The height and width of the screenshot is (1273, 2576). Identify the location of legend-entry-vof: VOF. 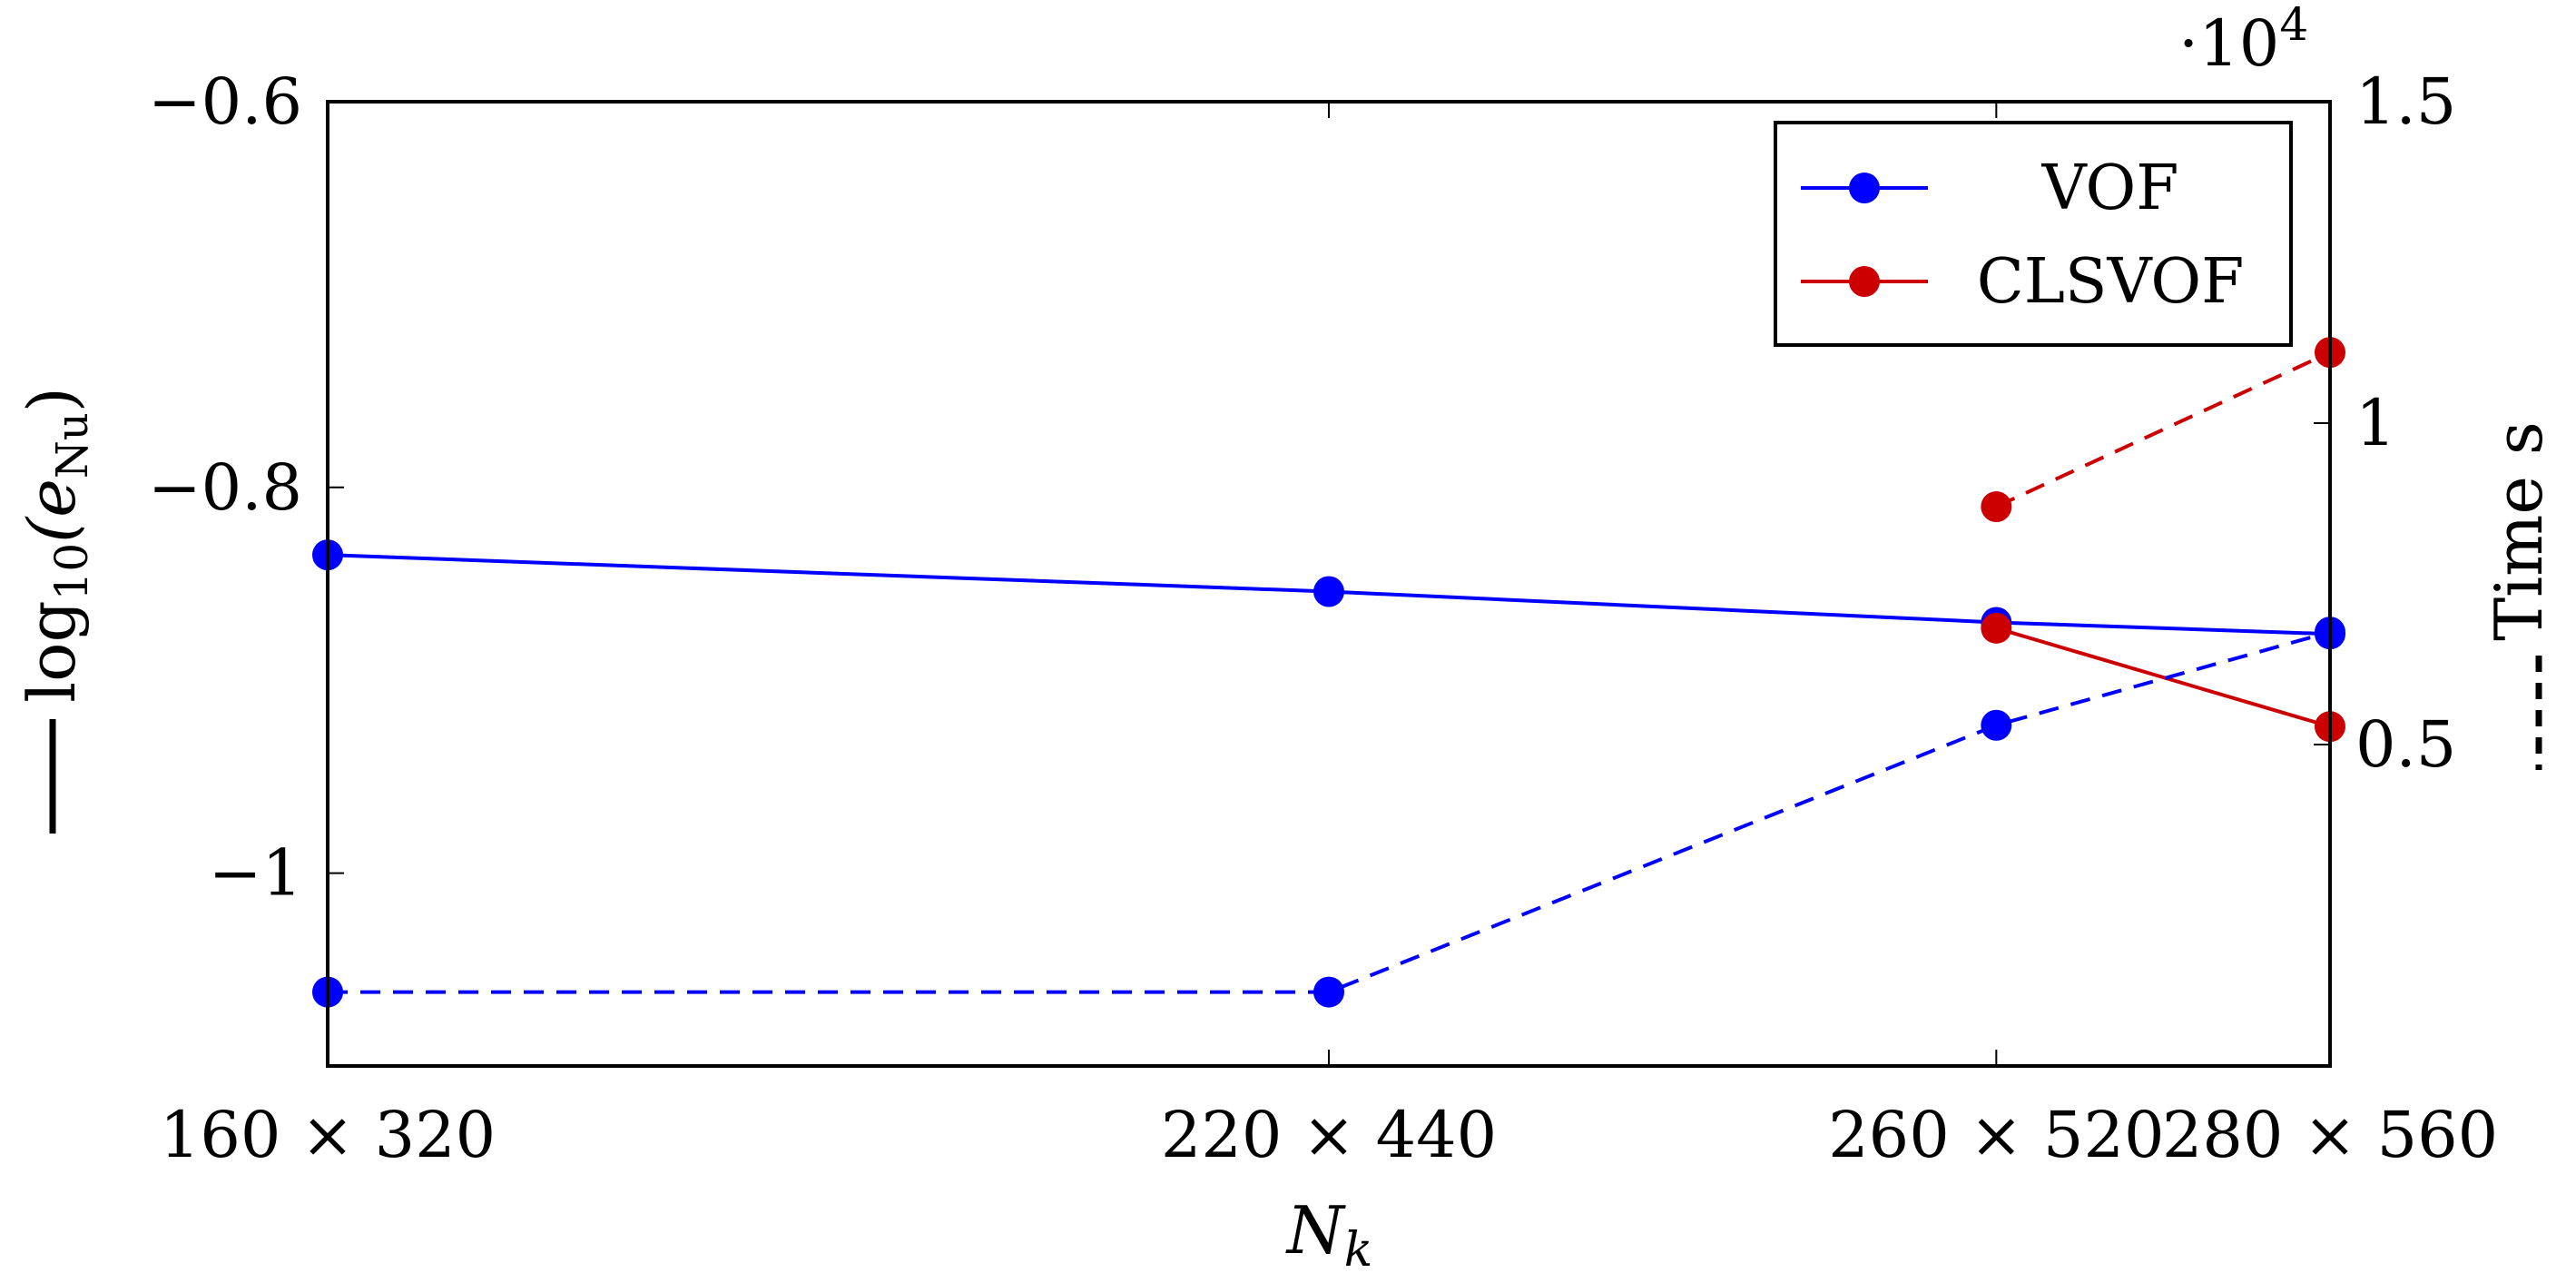
(1989, 188).